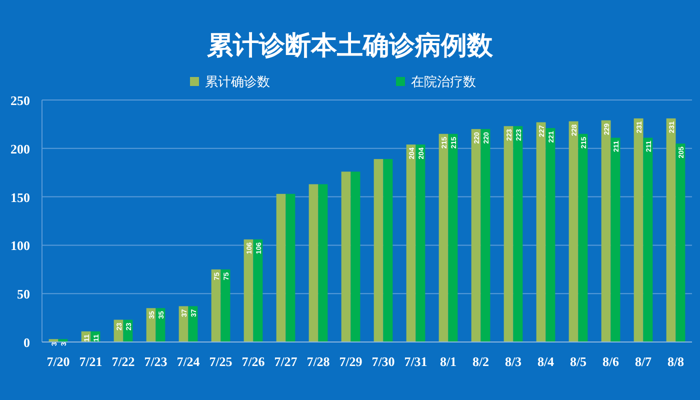 The width and height of the screenshot is (700, 400). Describe the element at coordinates (448, 361) in the screenshot. I see `x-tick-label: 8/1` at that location.